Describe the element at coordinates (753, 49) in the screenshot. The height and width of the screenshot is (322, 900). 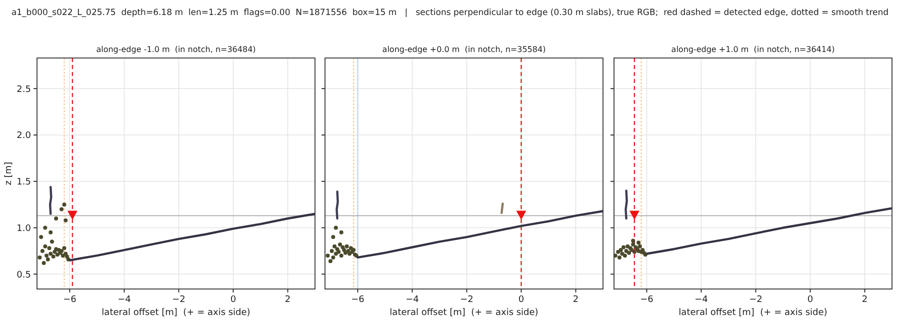
I see `chart-title: along-edge +1.0 m (in notch, n=36414)` at that location.